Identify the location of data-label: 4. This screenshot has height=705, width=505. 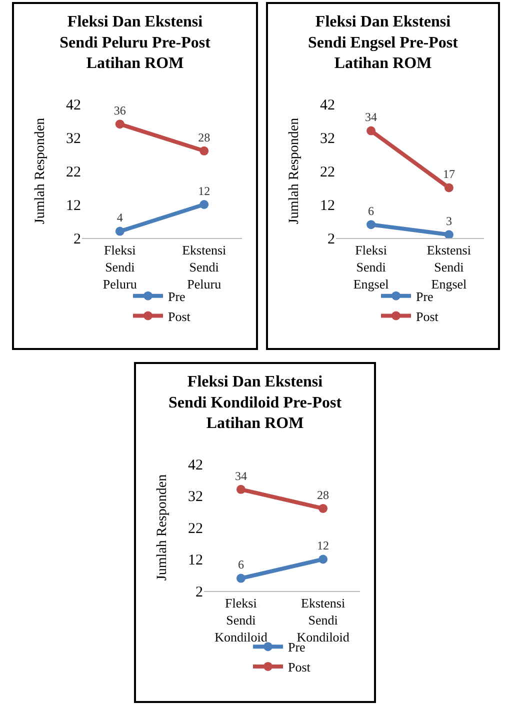
(119, 217).